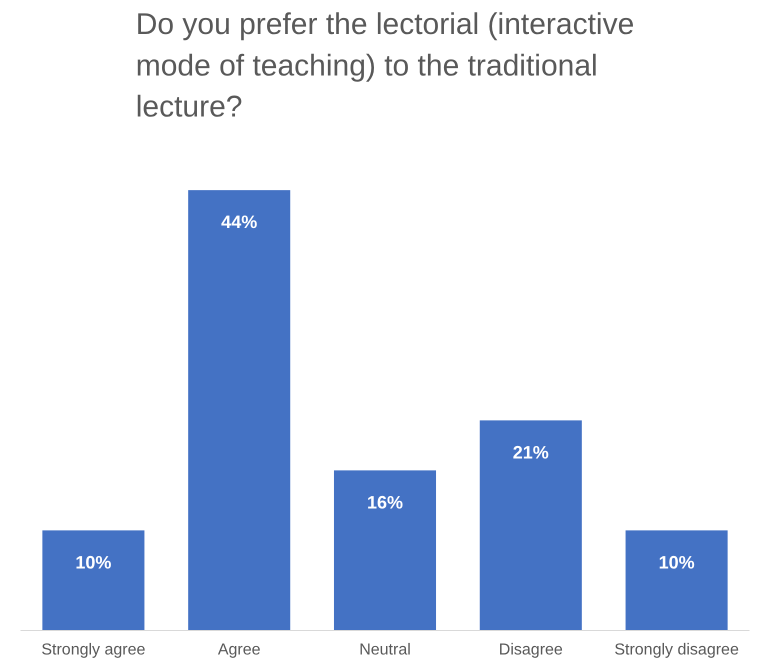  Describe the element at coordinates (530, 452) in the screenshot. I see `data-label: 21%` at that location.